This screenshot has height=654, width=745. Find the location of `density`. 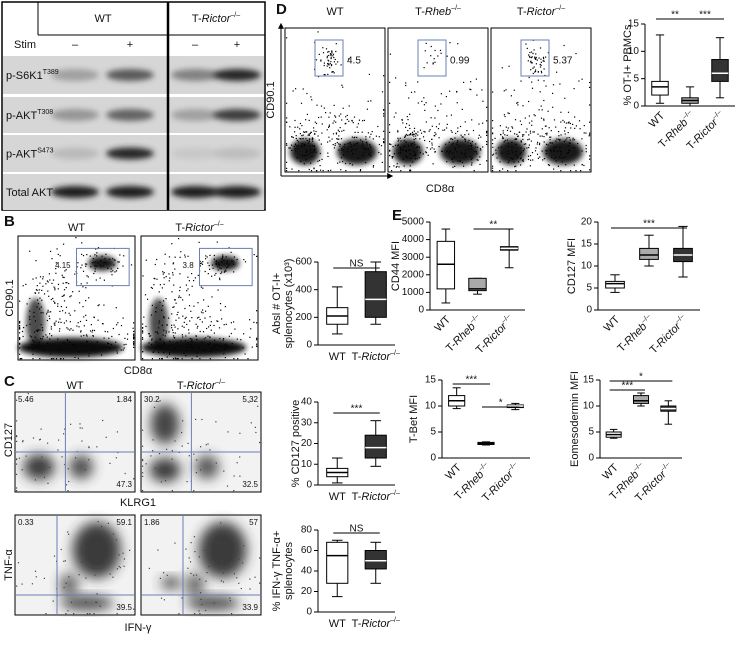

density is located at coordinates (171, 583).